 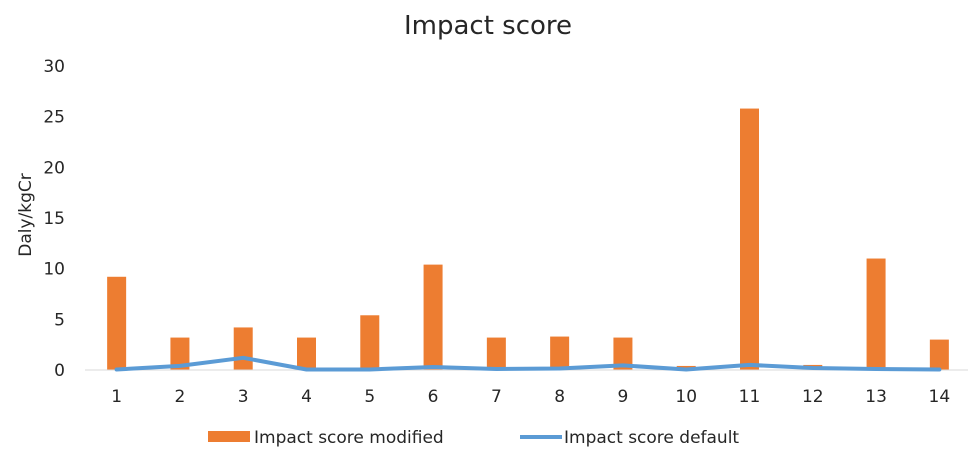 I want to click on x-tick-label: 5, so click(x=369, y=397).